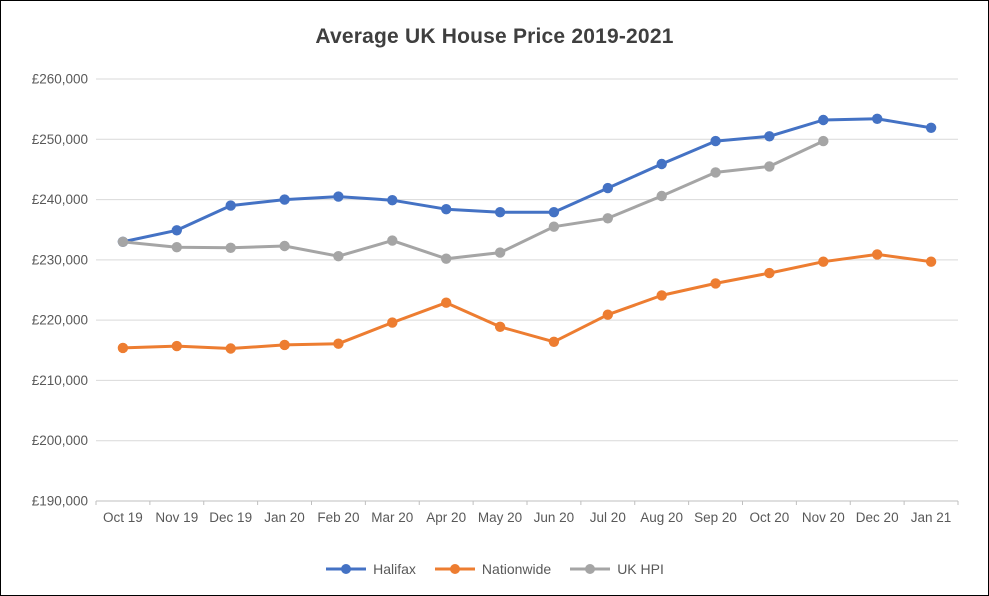 Image resolution: width=989 pixels, height=596 pixels. I want to click on x-axis-tick-label: Jul 20, so click(608, 517).